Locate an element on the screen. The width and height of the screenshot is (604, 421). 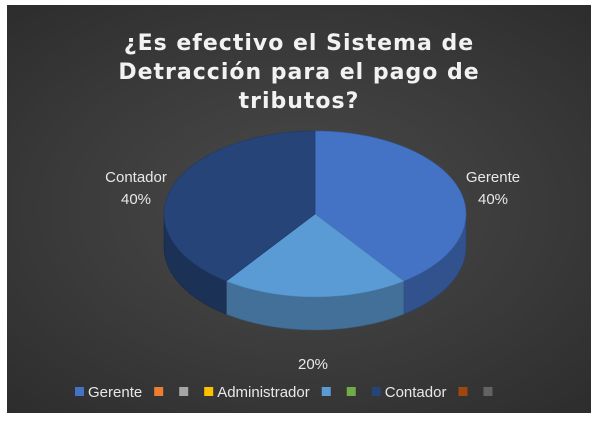
legend-item-contador: Contador is located at coordinates (409, 392).